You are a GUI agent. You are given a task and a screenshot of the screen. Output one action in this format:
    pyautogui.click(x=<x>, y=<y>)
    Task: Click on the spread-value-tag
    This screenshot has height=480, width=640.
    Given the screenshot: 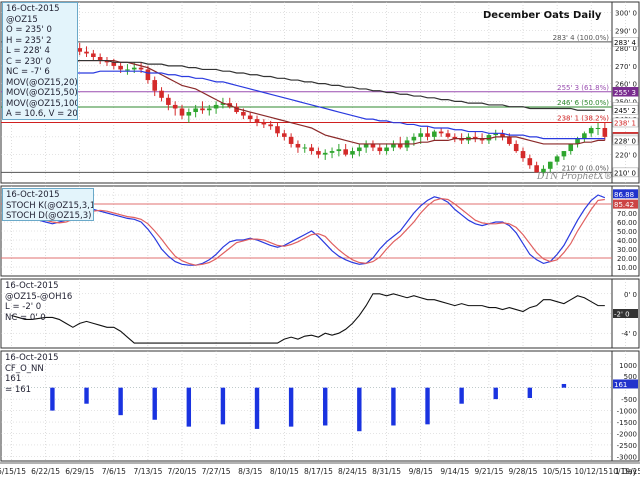 What is the action you would take?
    pyautogui.click(x=625, y=313)
    